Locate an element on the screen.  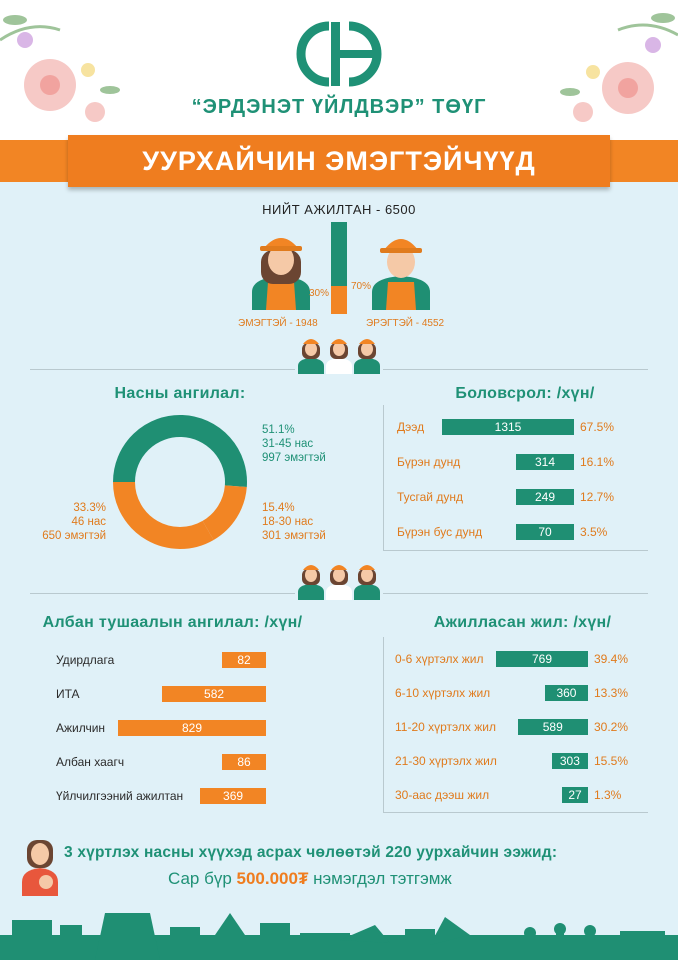
bar-value: 1315 is located at coordinates (508, 427).